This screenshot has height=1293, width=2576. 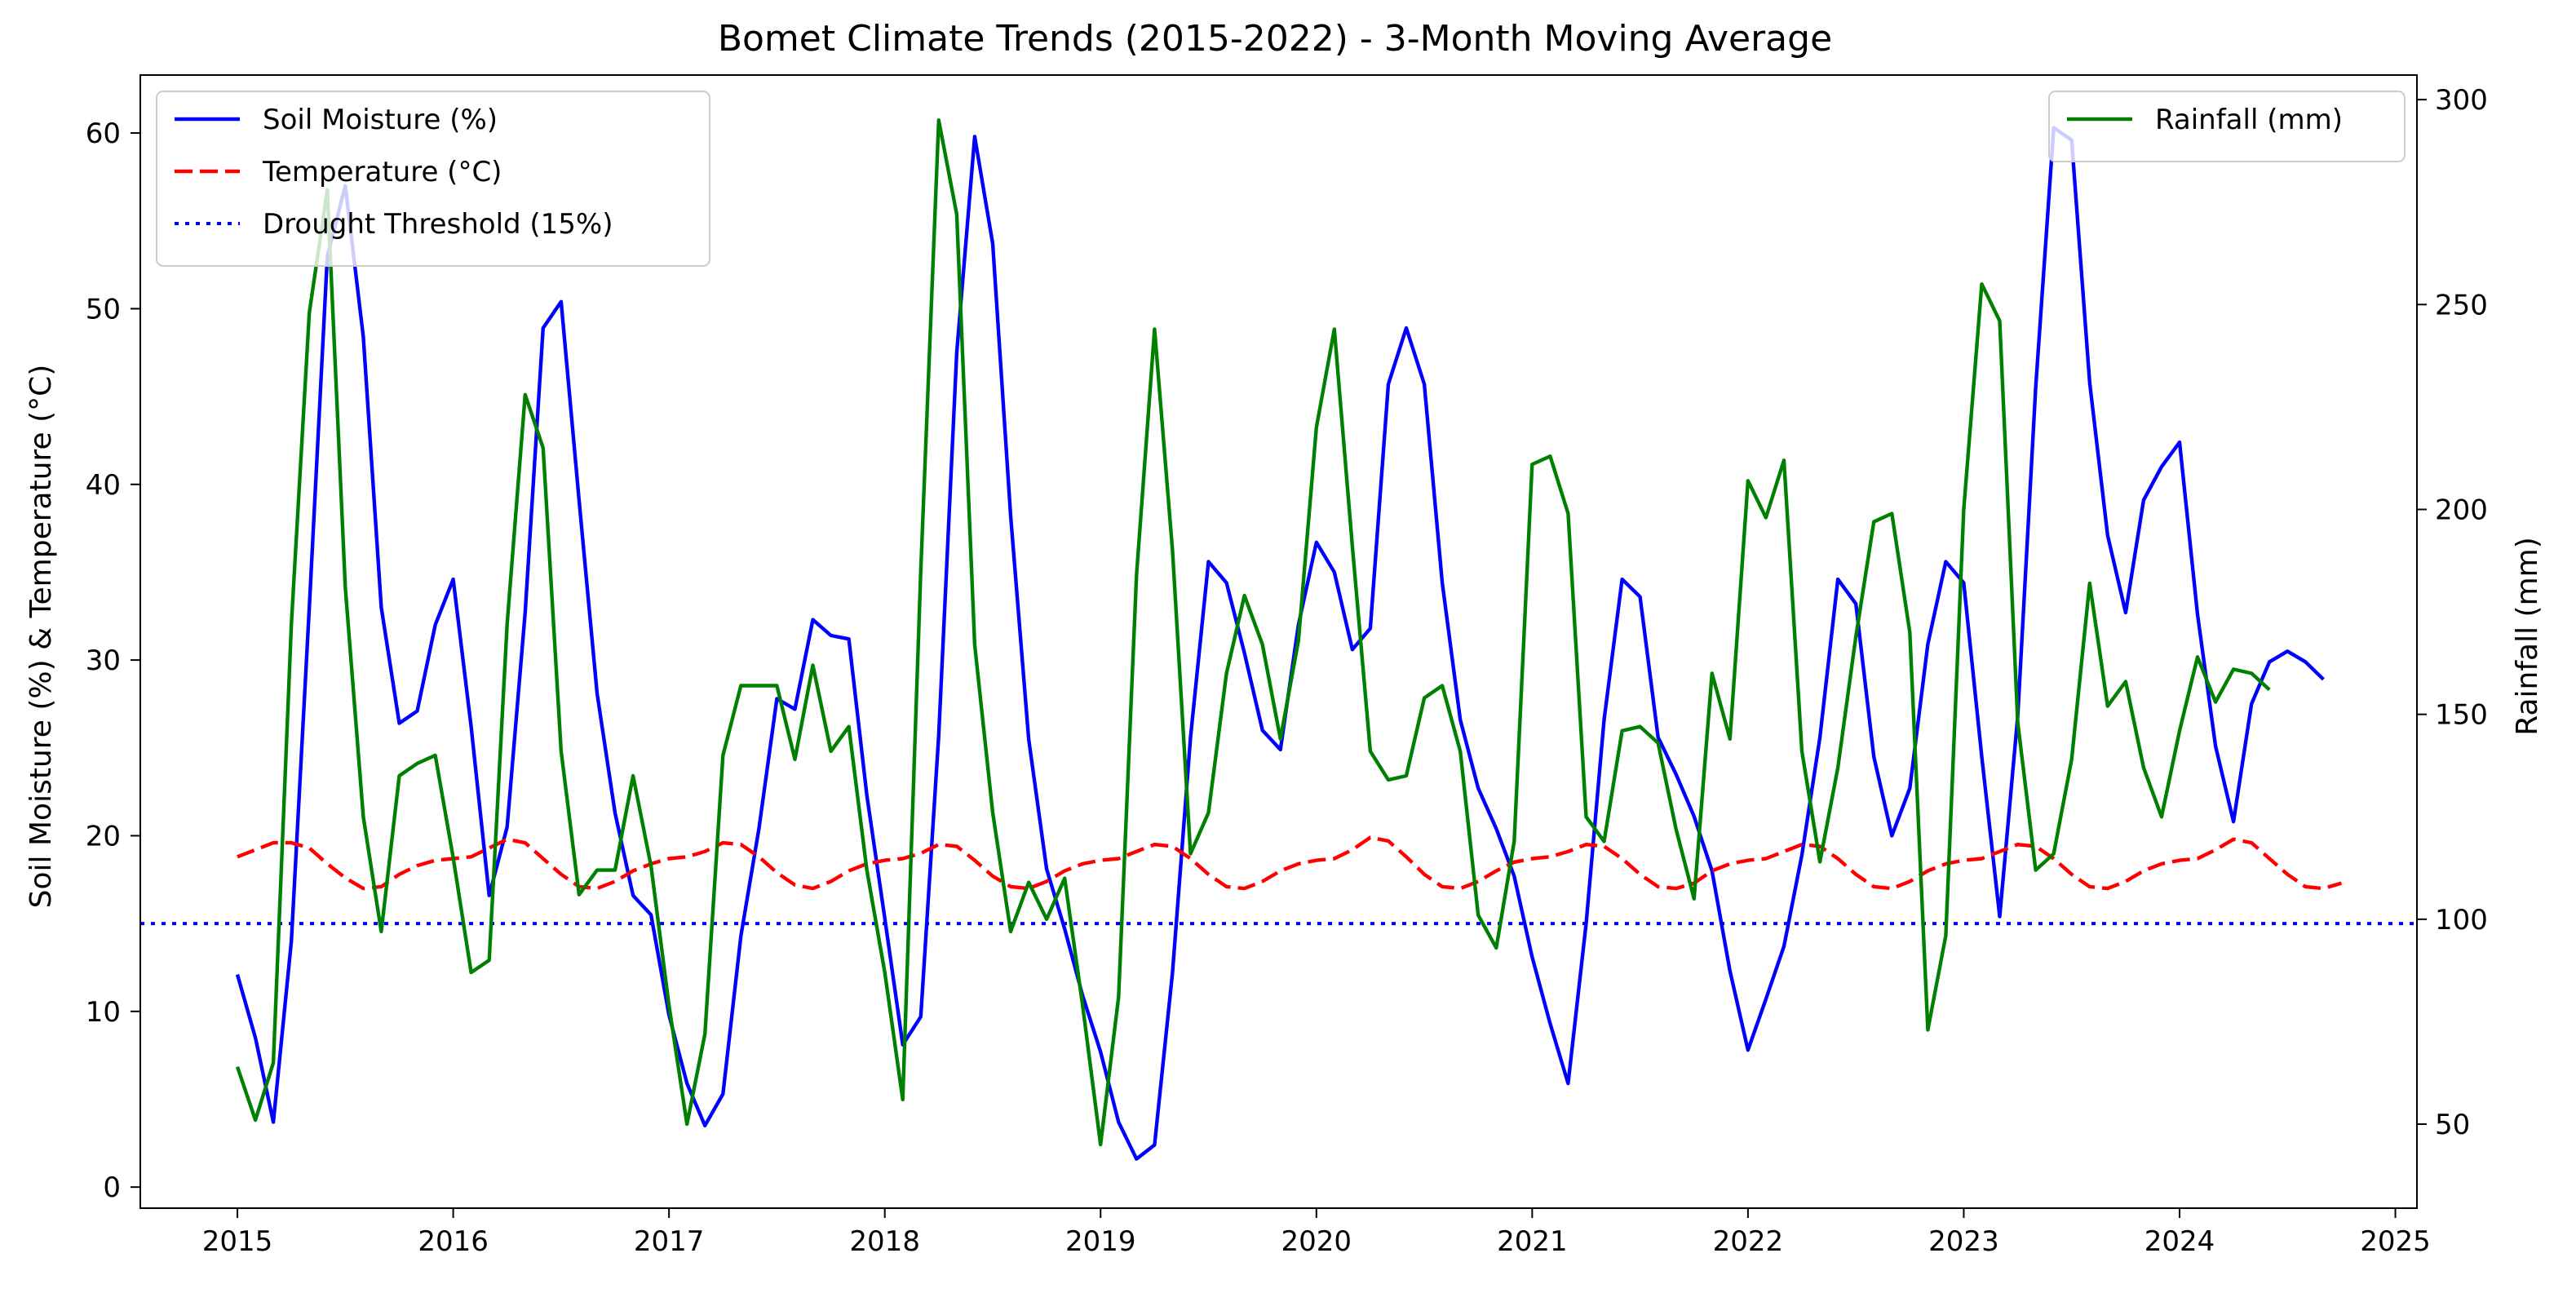 What do you see at coordinates (103, 660) in the screenshot?
I see `y-left-tick-label: 30` at bounding box center [103, 660].